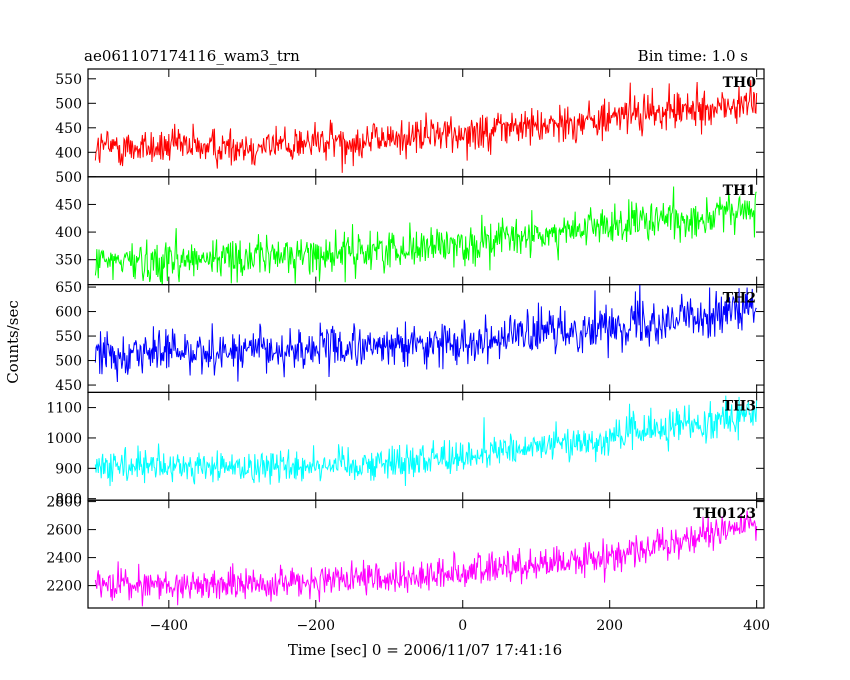 The height and width of the screenshot is (680, 850). I want to click on x-tick-label: 0, so click(462, 626).